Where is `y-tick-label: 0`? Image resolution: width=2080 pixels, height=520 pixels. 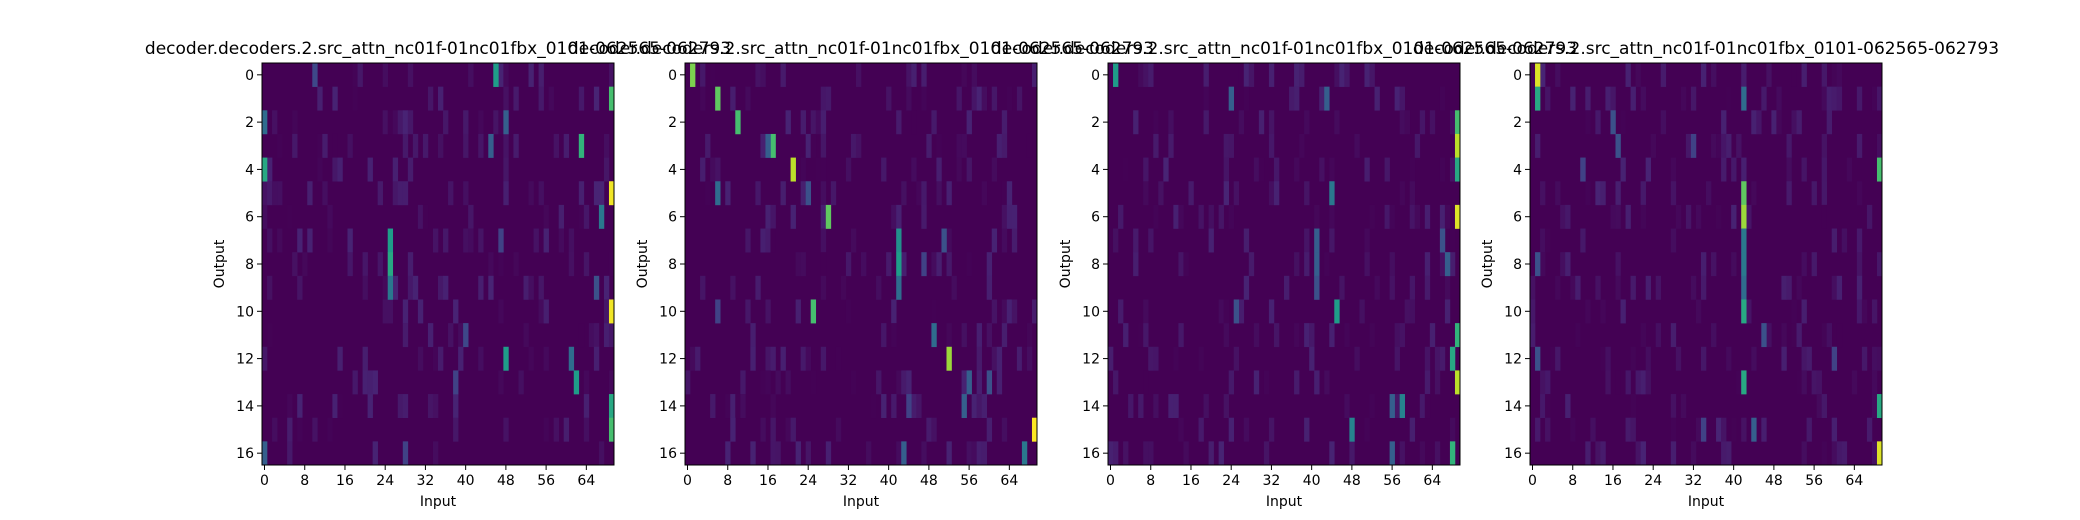
y-tick-label: 0 is located at coordinates (672, 76).